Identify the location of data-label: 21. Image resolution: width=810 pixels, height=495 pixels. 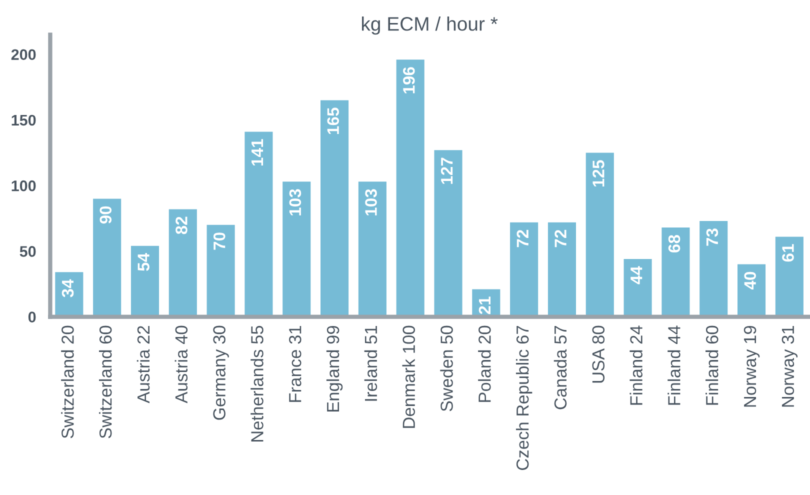
(484, 305).